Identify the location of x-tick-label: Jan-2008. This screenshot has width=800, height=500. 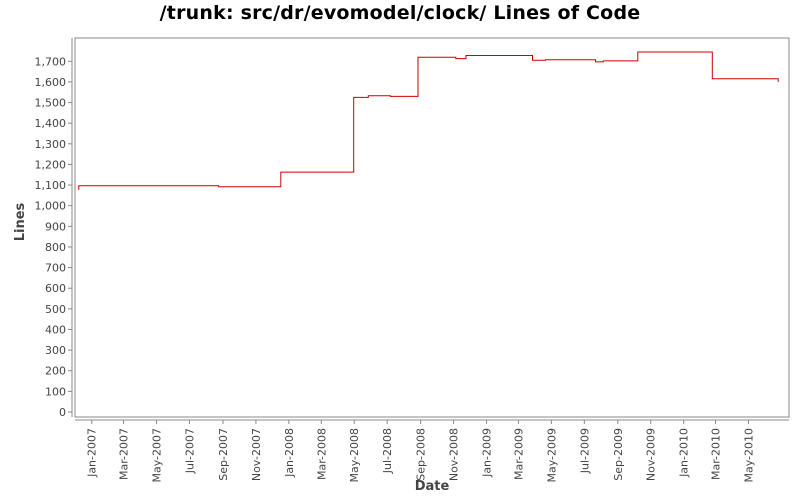
(289, 453).